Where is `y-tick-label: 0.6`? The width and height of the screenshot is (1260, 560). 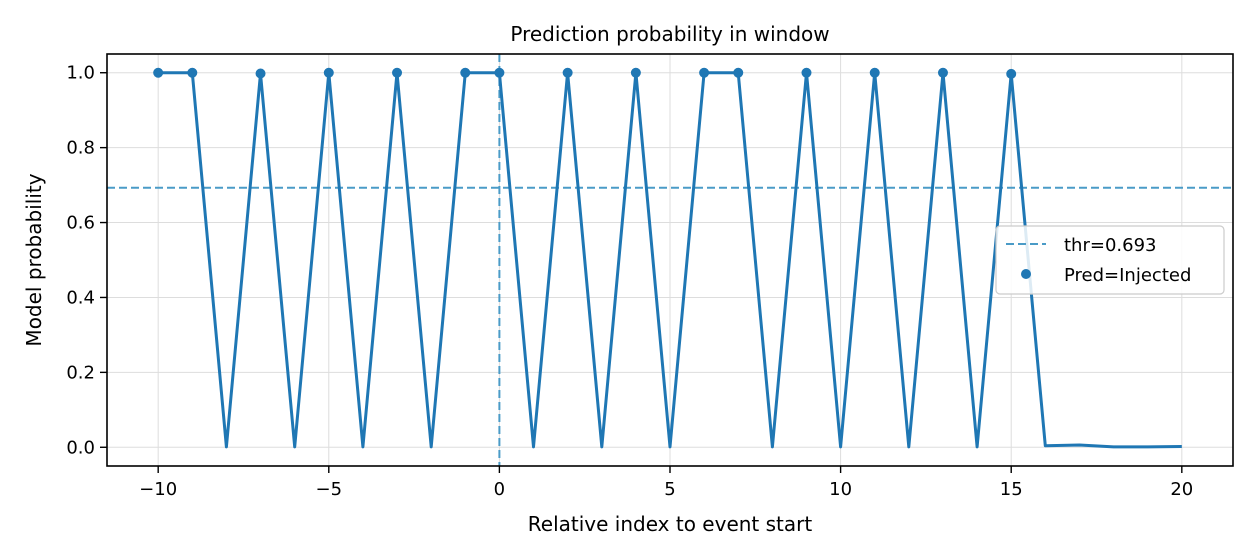
y-tick-label: 0.6 is located at coordinates (80, 223).